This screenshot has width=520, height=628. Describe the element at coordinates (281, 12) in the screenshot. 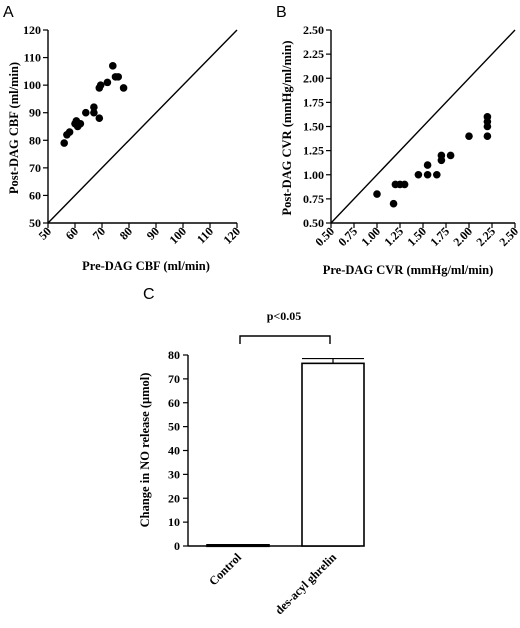

I see `panel-b-letter: B` at that location.